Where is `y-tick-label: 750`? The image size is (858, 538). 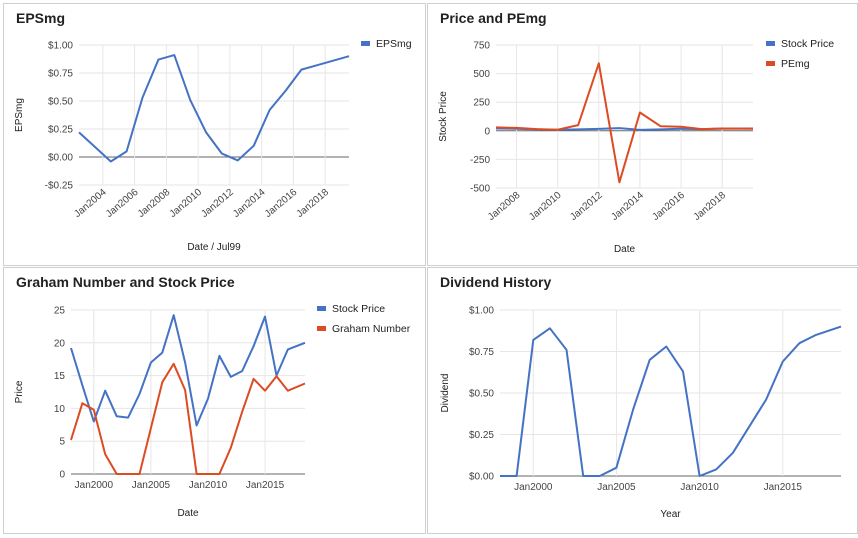
y-tick-label: 750 is located at coordinates (481, 46).